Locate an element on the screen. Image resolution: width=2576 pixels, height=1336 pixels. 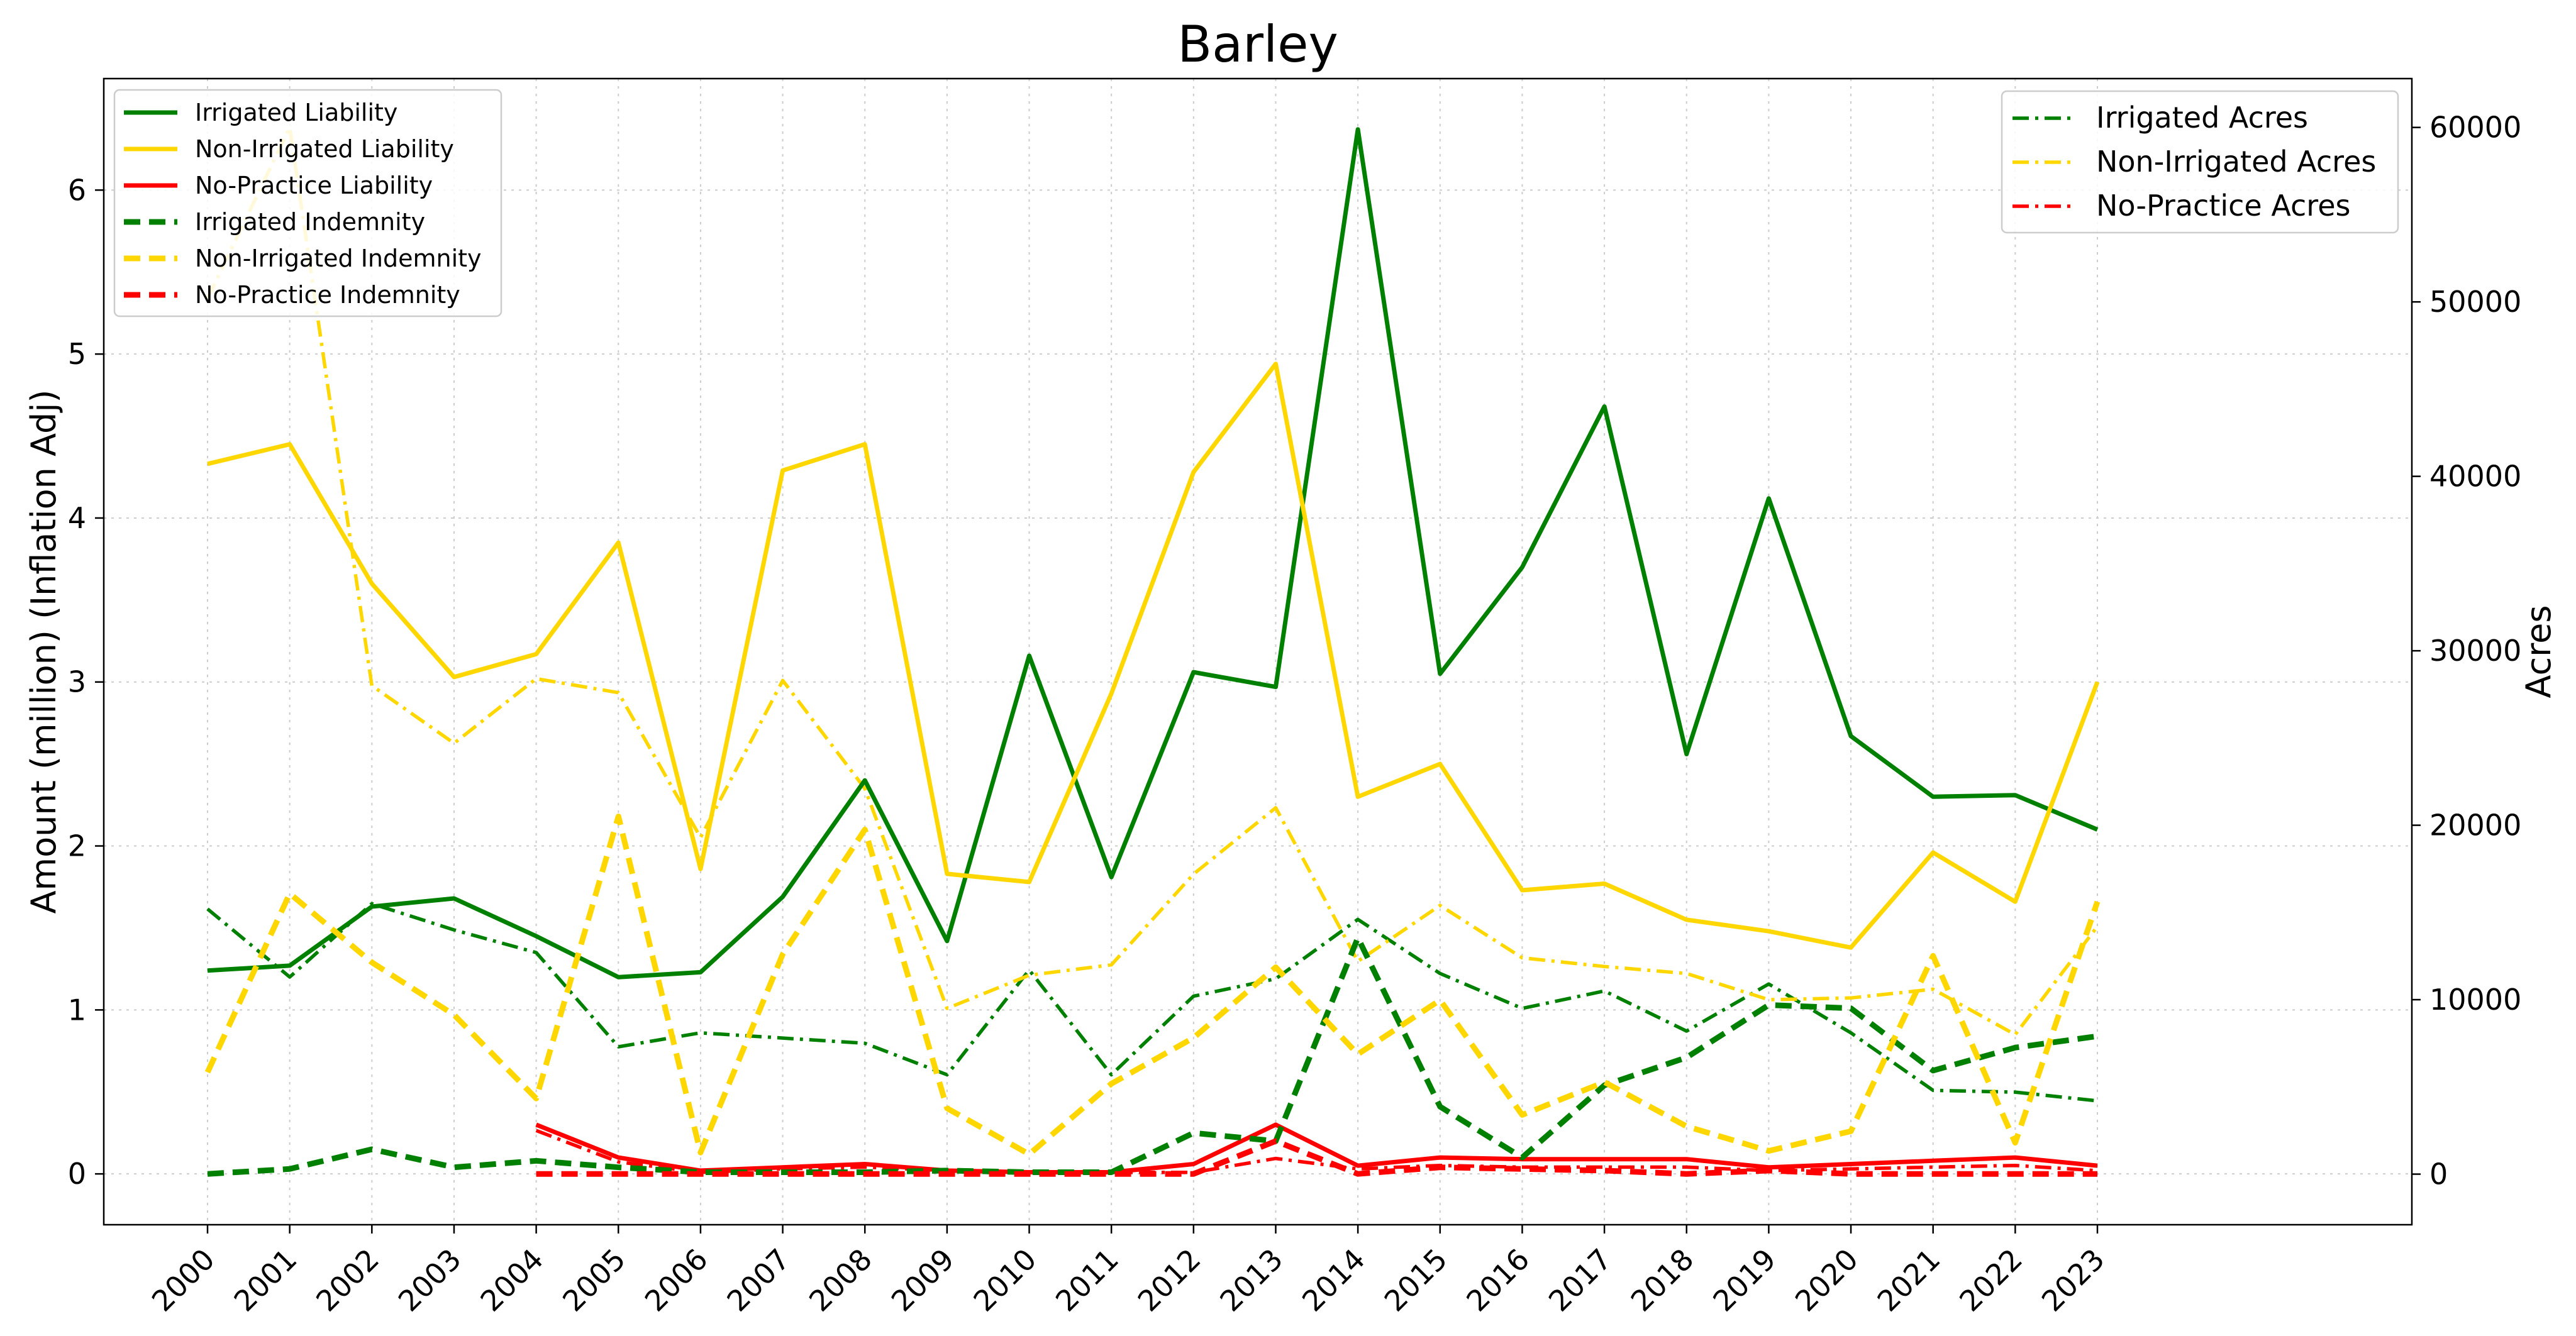
x-tick-label: 2006 is located at coordinates (676, 1280).